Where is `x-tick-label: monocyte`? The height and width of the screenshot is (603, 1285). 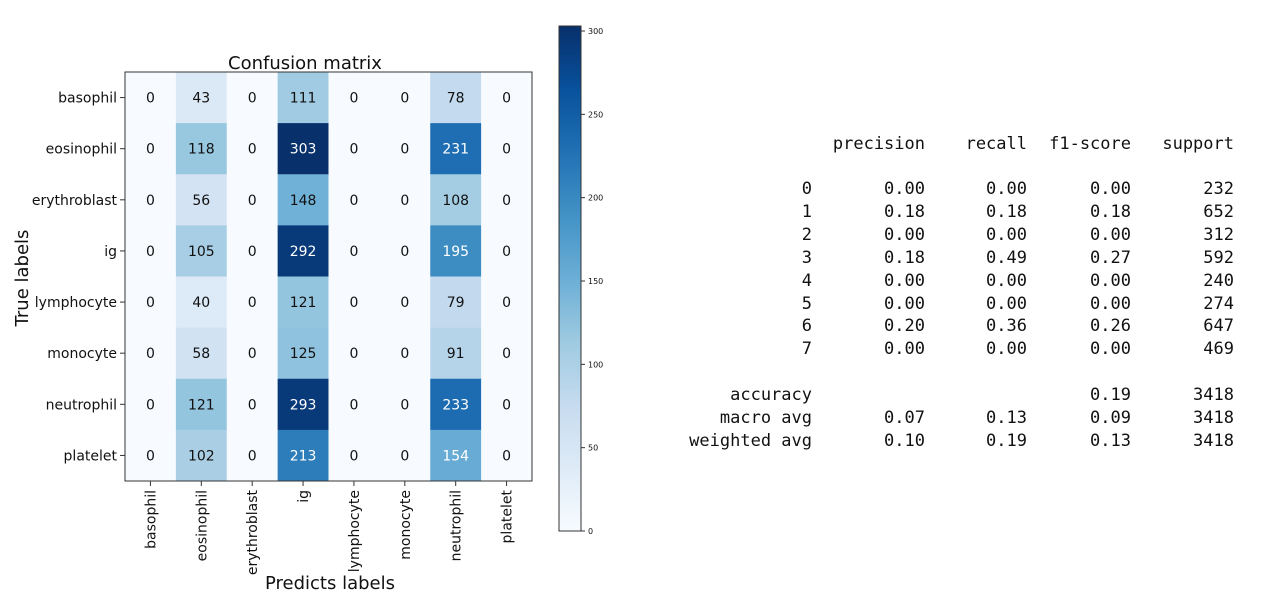 x-tick-label: monocyte is located at coordinates (406, 525).